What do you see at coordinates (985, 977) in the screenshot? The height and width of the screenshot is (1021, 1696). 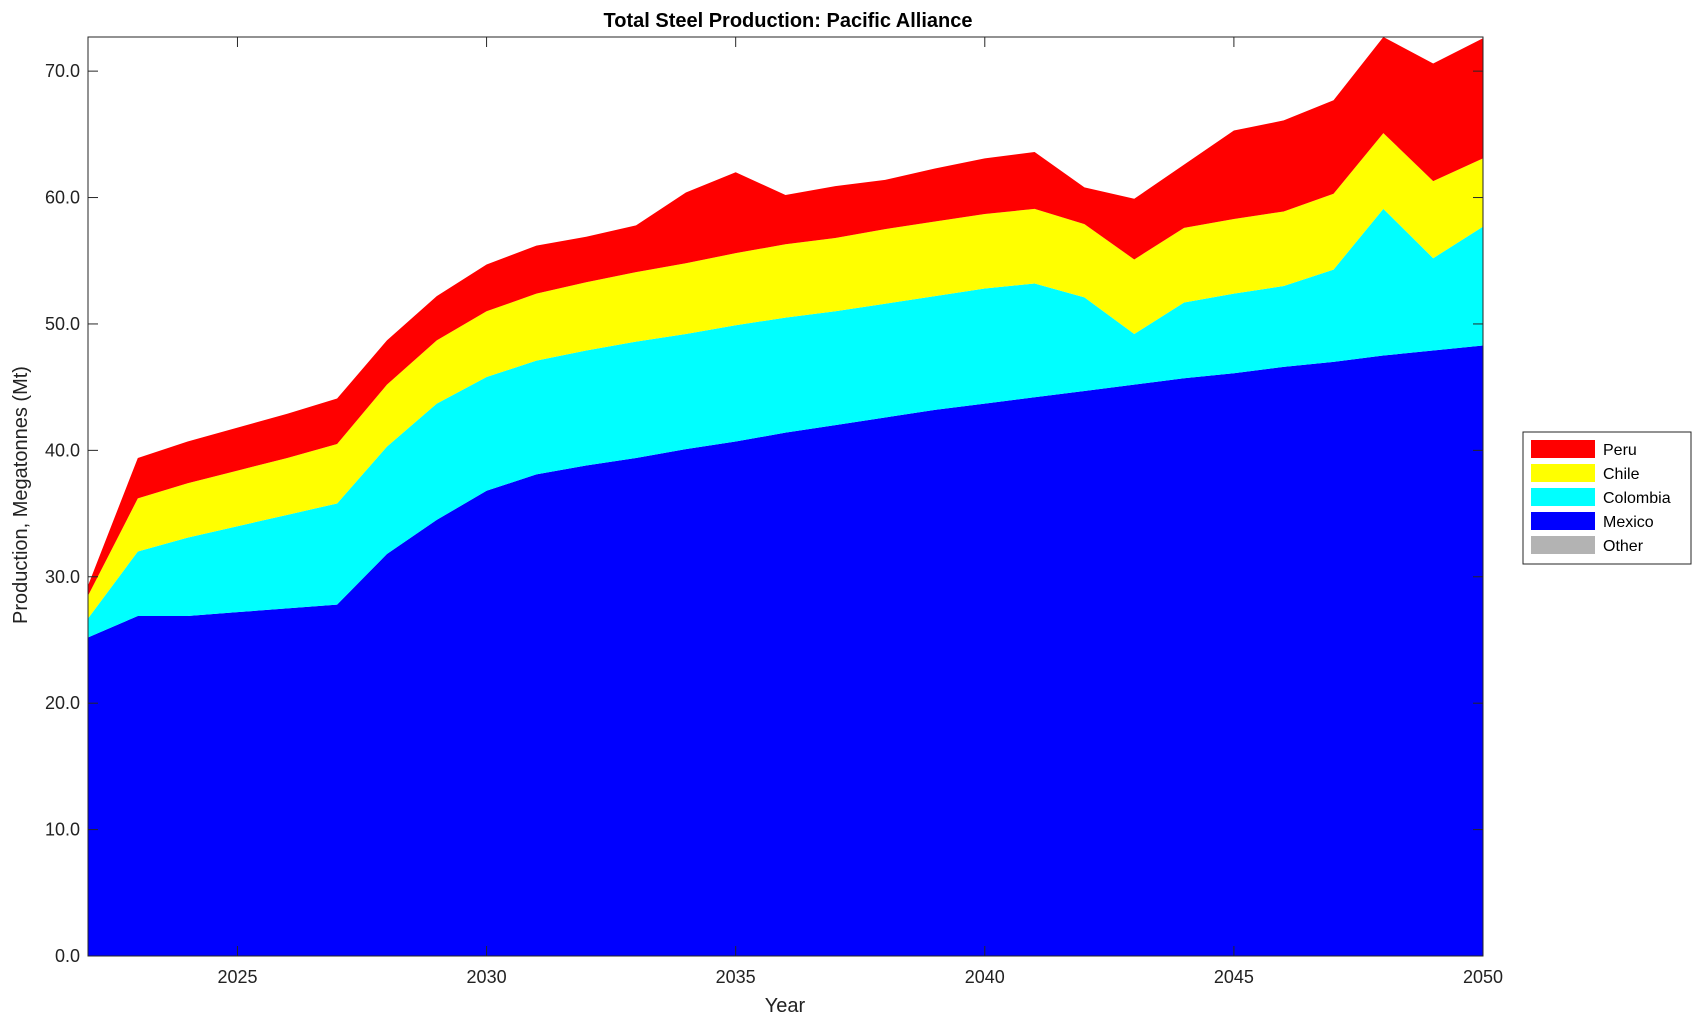 I see `x-tick-label: 2040` at bounding box center [985, 977].